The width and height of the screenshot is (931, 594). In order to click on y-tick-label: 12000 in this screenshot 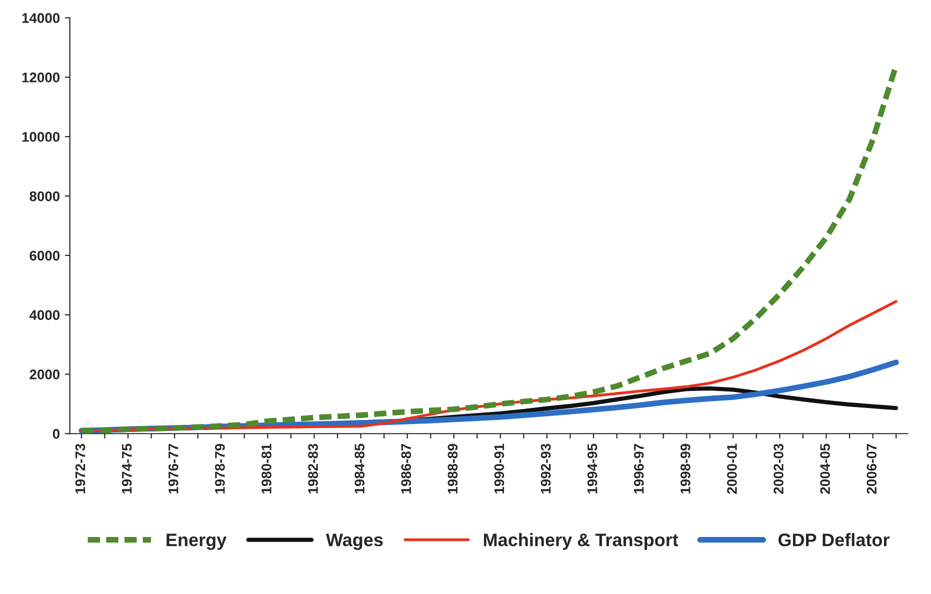, I will do `click(41, 77)`.